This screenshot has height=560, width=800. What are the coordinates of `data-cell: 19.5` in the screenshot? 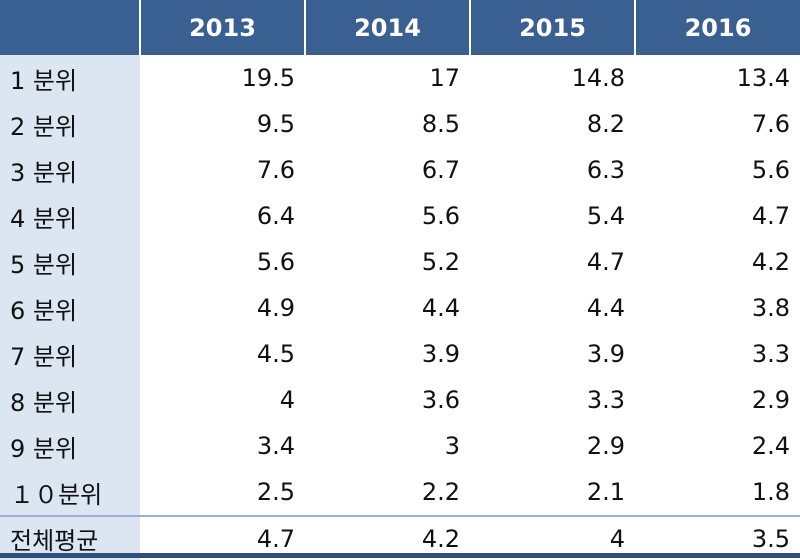 It's located at (268, 78).